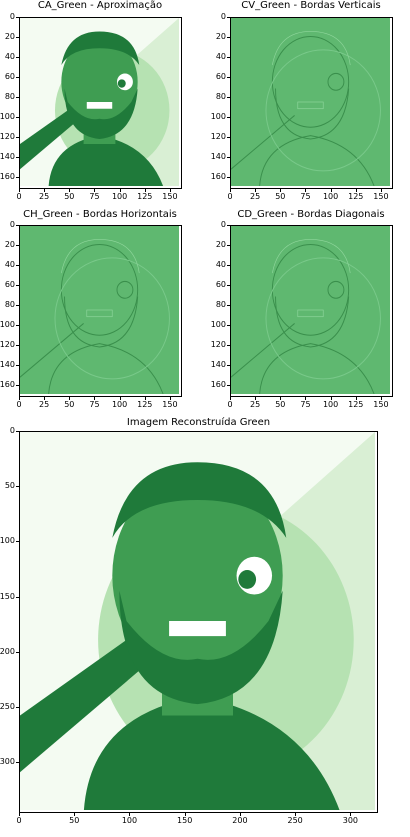  I want to click on x-tick-label: 200, so click(240, 820).